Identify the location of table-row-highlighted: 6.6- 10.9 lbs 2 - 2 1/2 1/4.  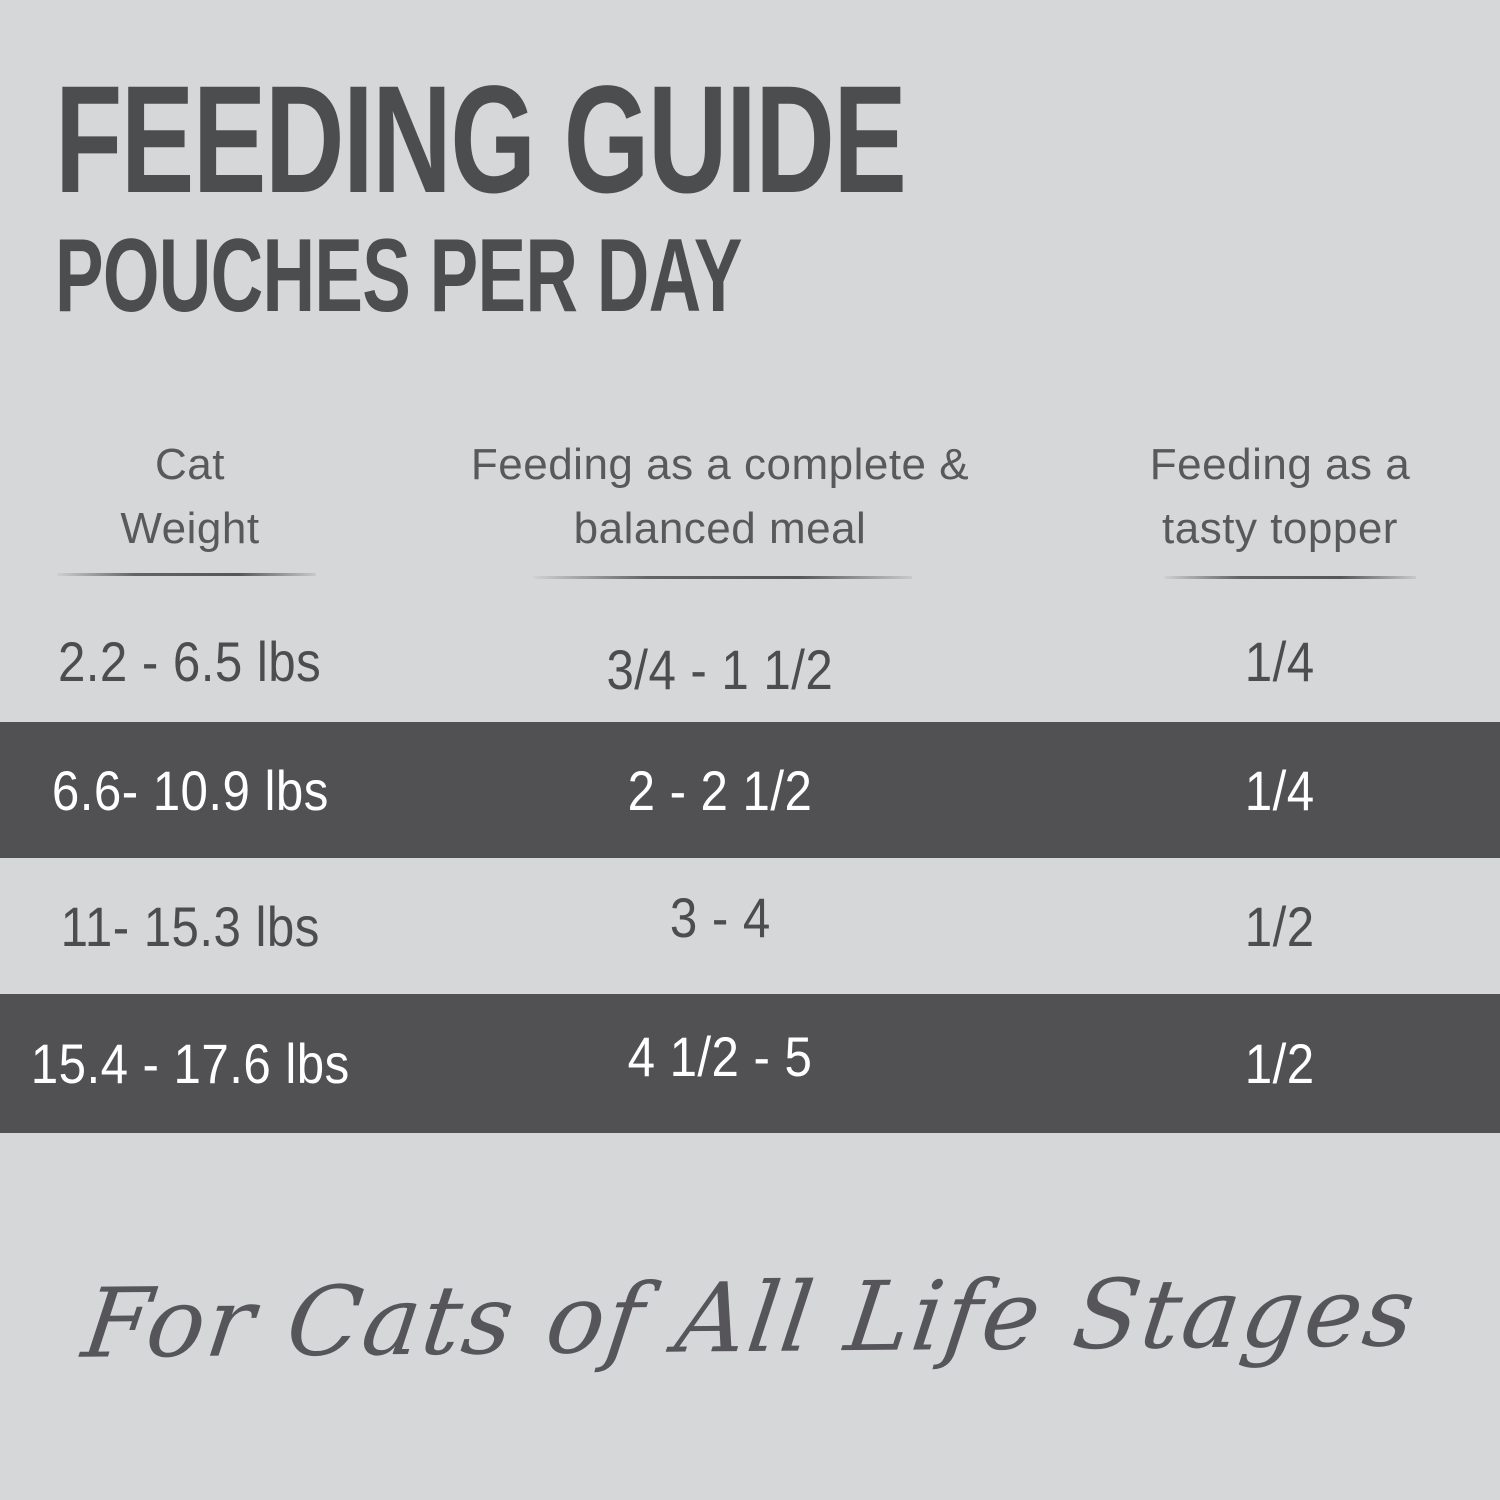
(750, 790).